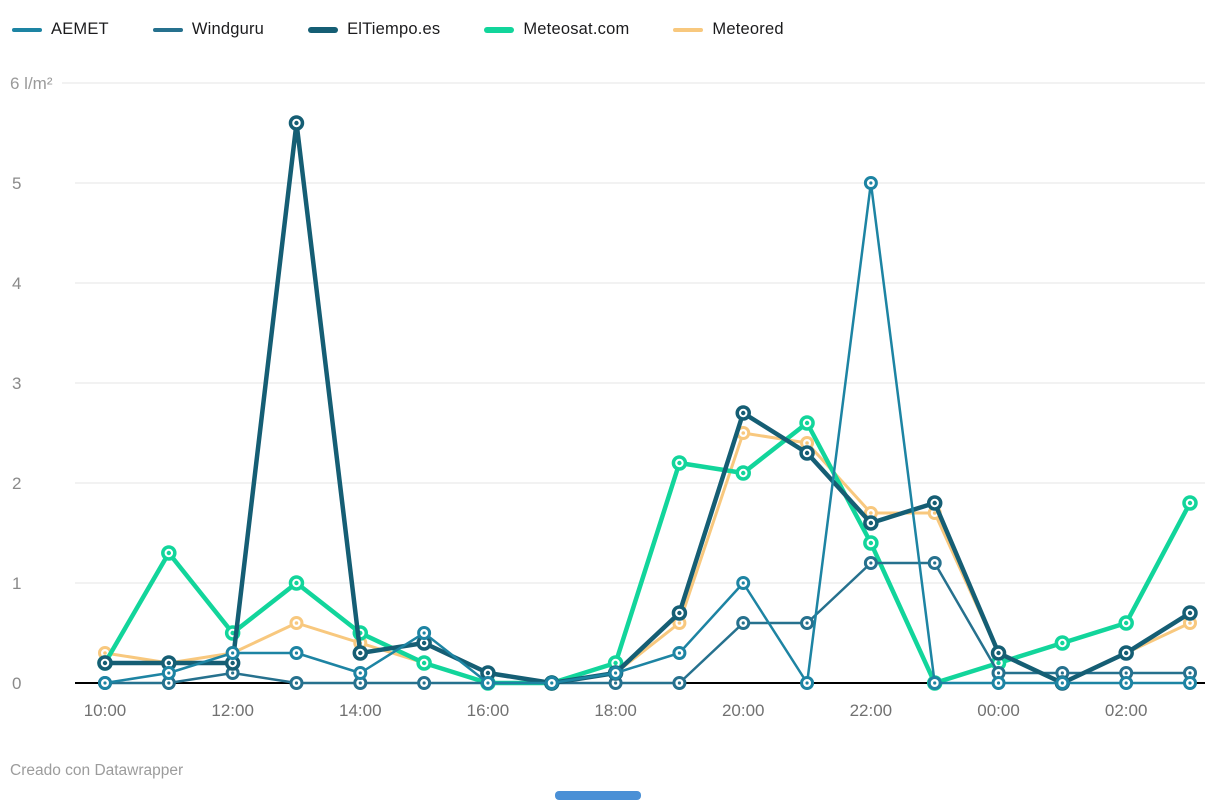 The image size is (1220, 800). Describe the element at coordinates (647, 623) in the screenshot. I see `series-line` at that location.